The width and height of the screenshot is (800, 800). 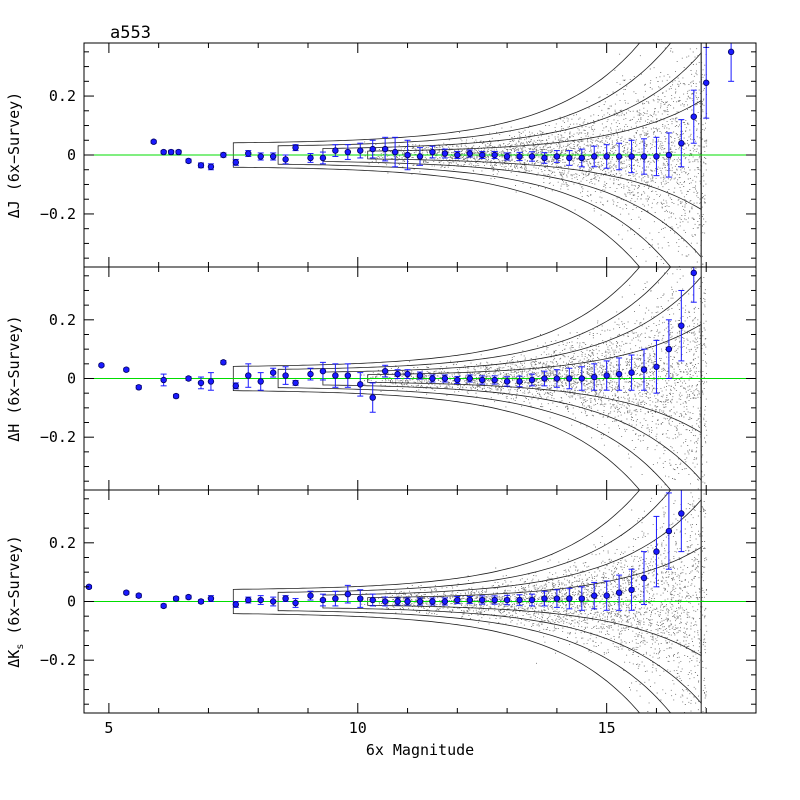 What do you see at coordinates (607, 728) in the screenshot?
I see `x-tick-label: 15` at bounding box center [607, 728].